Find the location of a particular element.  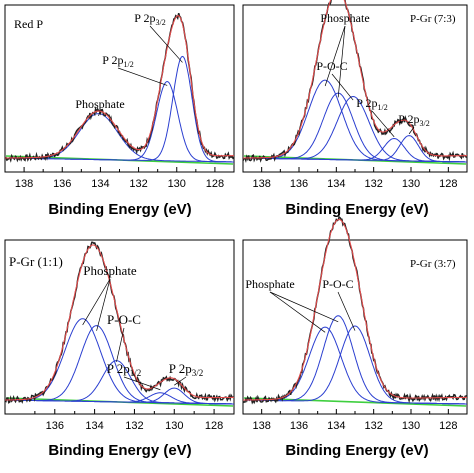

panel-title: P-Gr (7:3) is located at coordinates (433, 19).